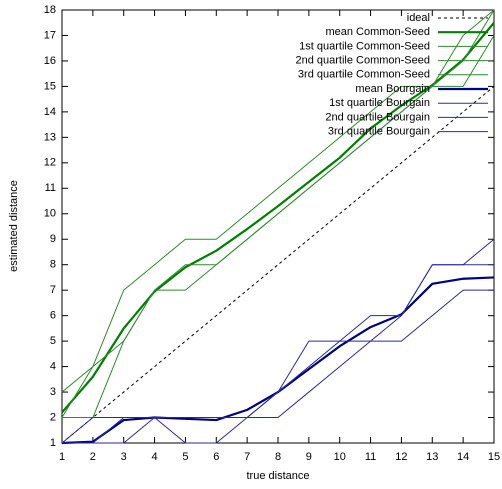  What do you see at coordinates (340, 457) in the screenshot?
I see `x-tick-label: 10` at bounding box center [340, 457].